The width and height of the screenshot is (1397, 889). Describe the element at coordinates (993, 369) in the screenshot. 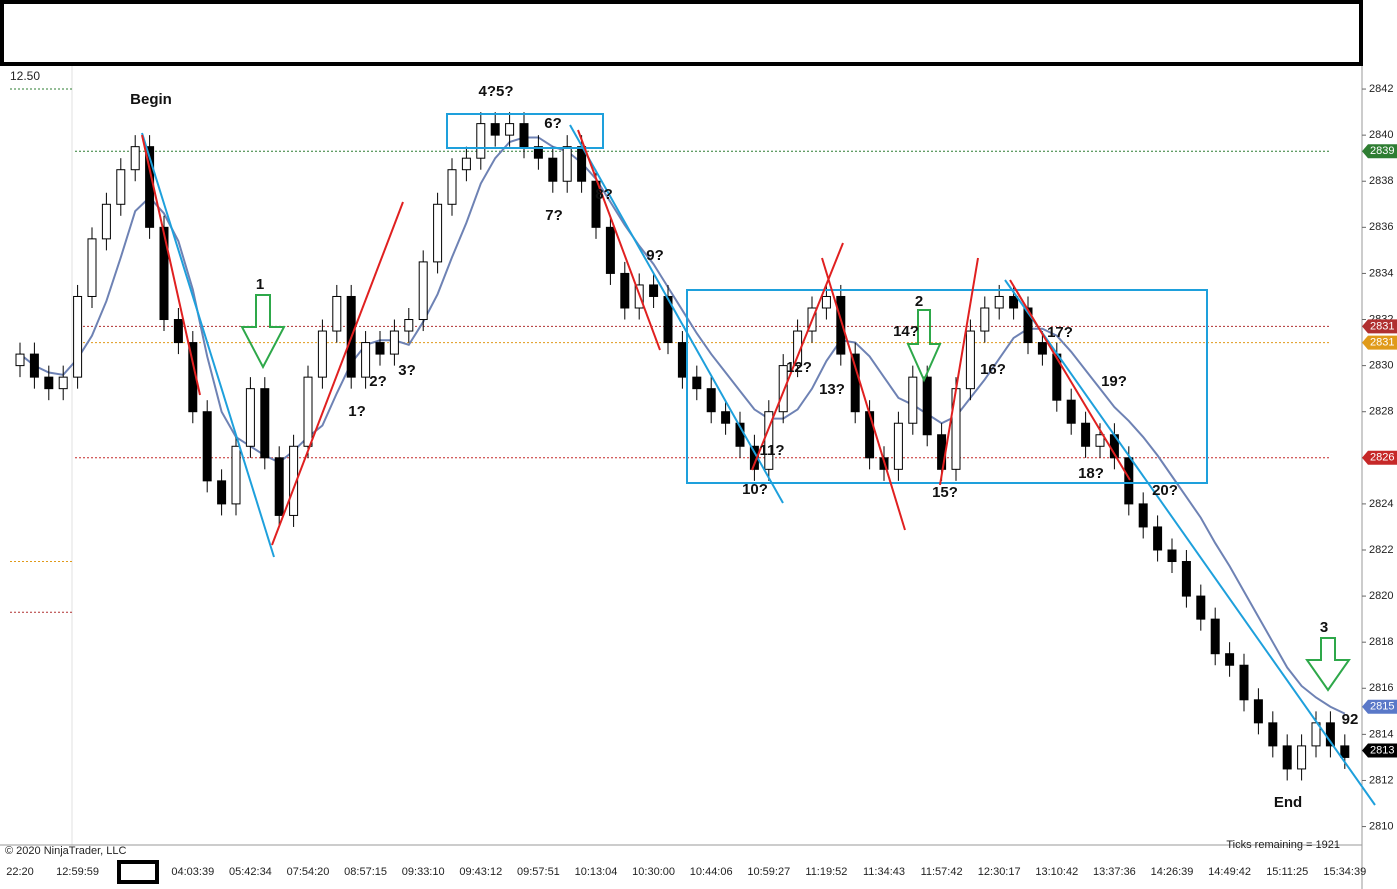

I see `annotation: 16?` at that location.